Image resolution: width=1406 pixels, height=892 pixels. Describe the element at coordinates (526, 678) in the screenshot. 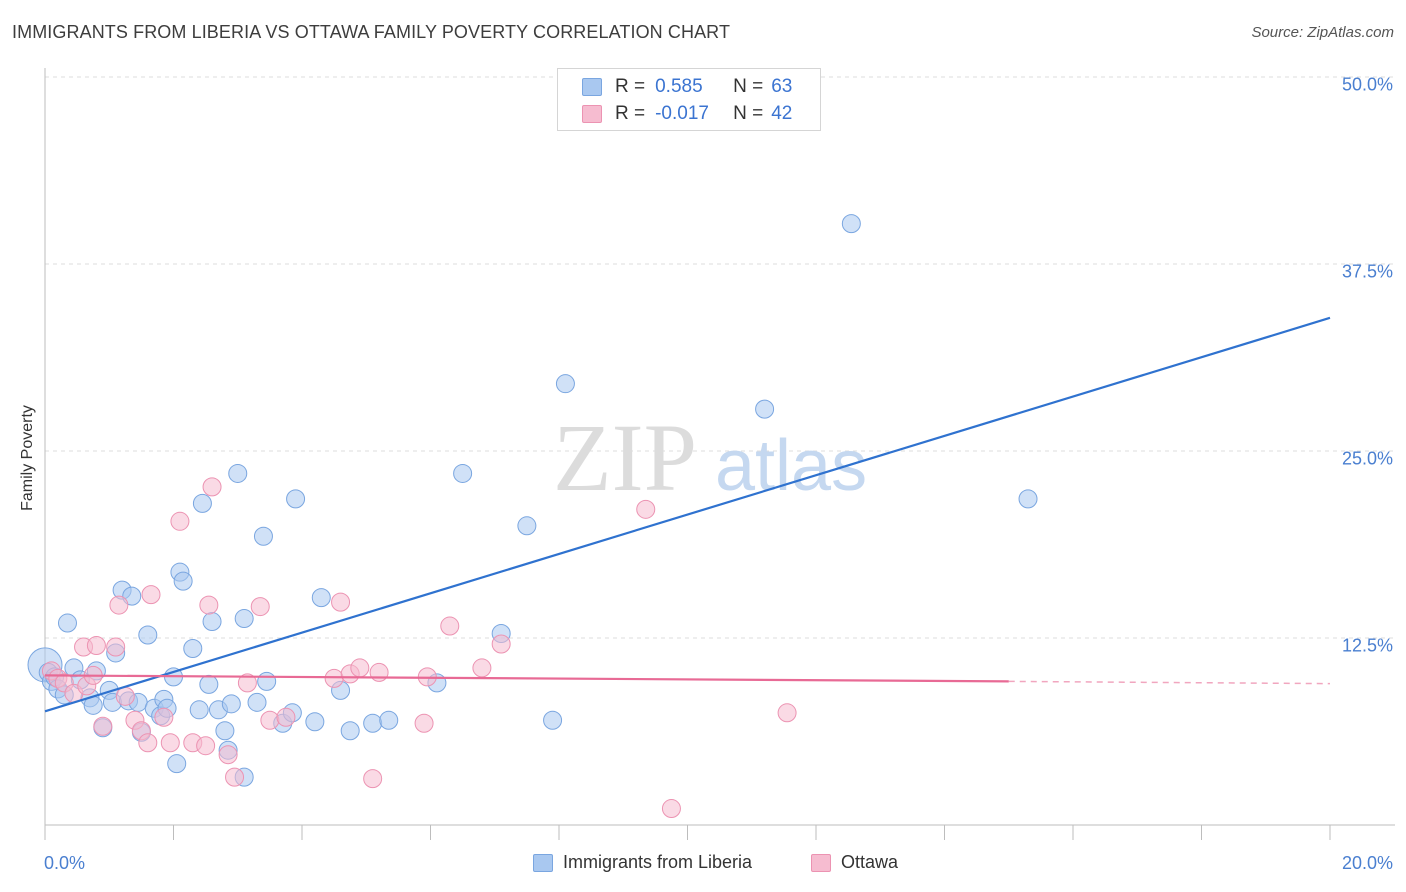

I see `trend-line-ottawa` at that location.